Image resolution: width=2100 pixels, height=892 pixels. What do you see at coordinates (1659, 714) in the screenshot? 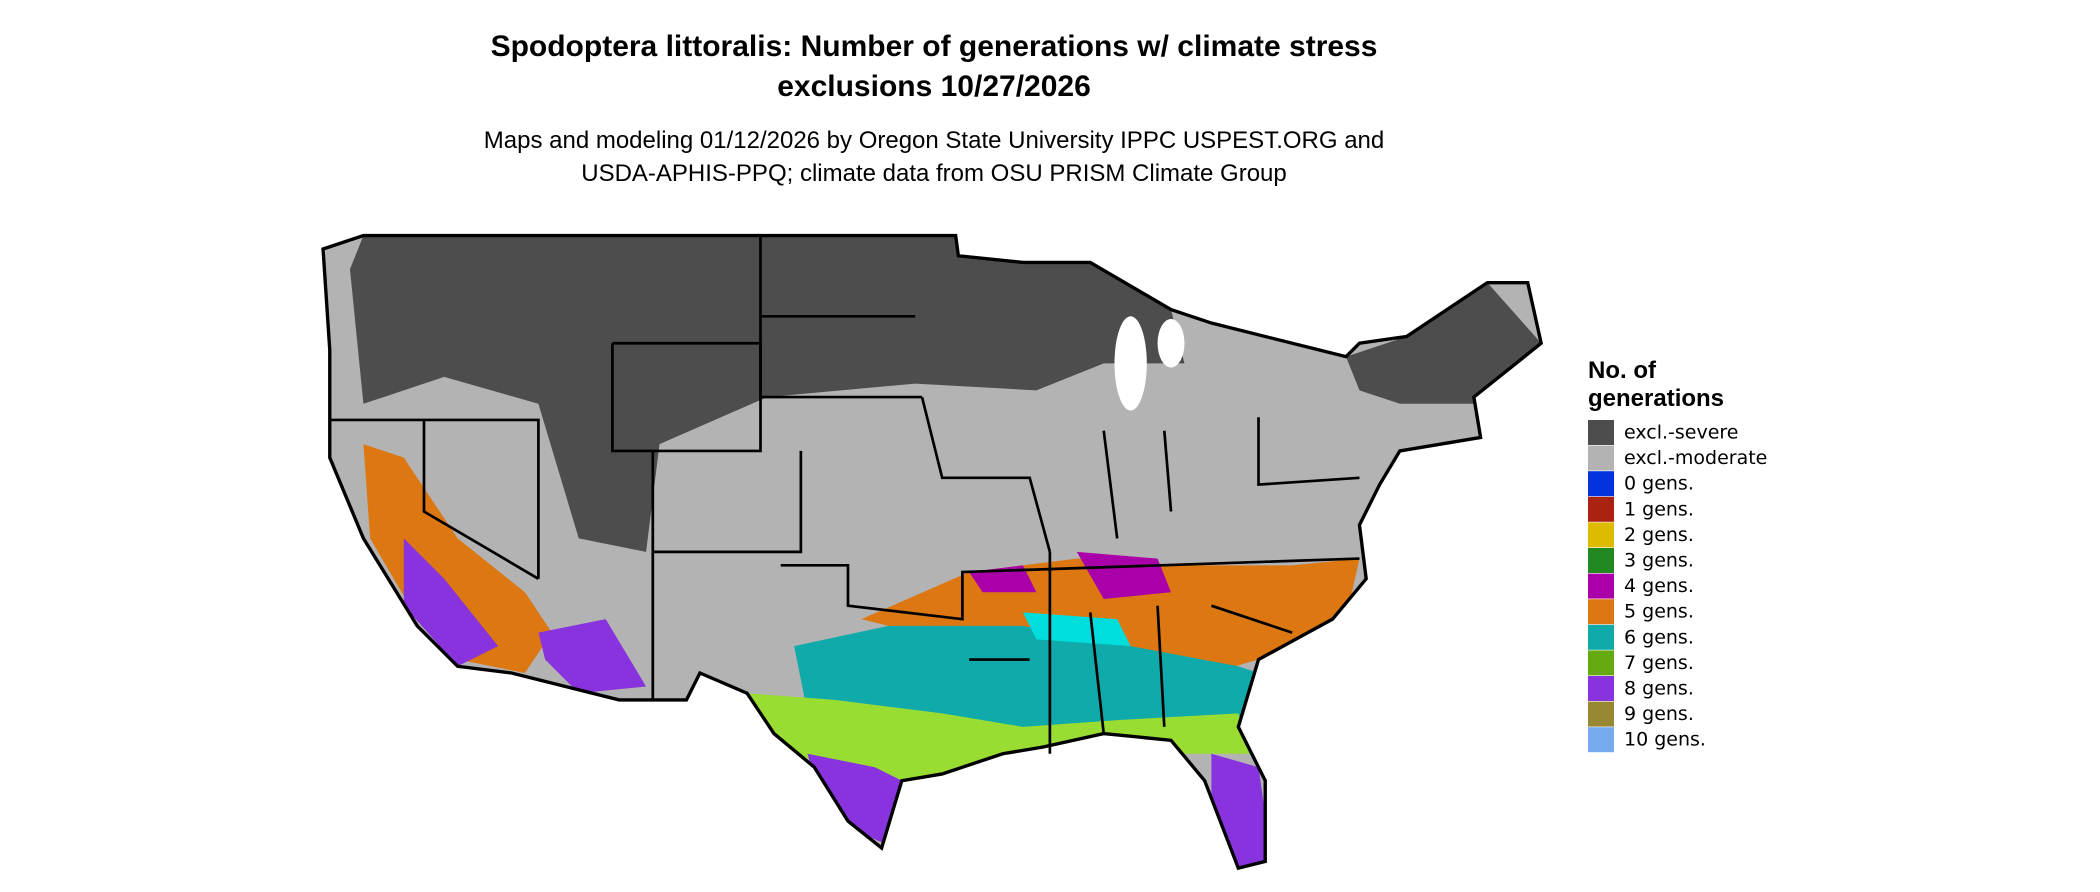
I see `legend-label: 9 gens.` at bounding box center [1659, 714].